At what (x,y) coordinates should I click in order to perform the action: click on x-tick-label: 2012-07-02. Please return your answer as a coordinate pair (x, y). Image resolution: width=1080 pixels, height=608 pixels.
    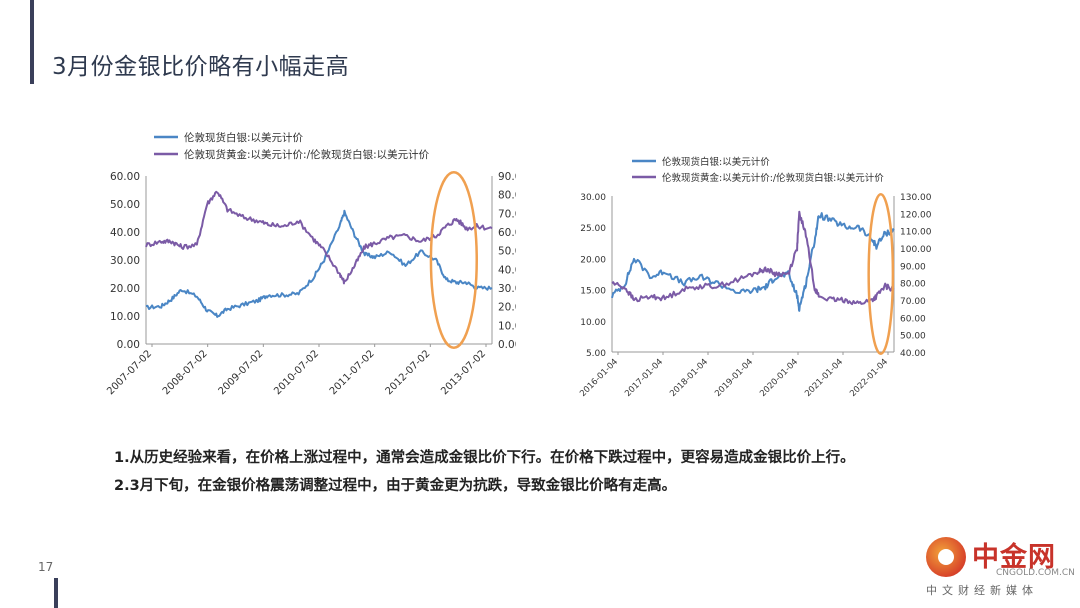
    Looking at the image, I should click on (408, 372).